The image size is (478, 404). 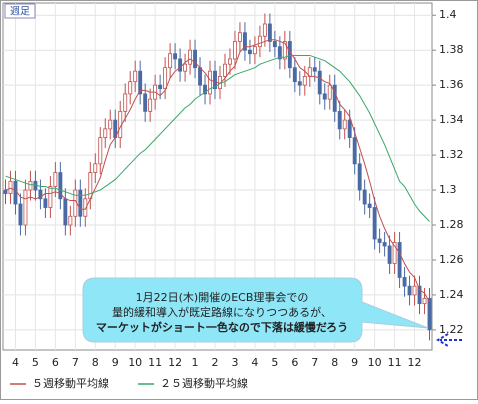 What do you see at coordinates (451, 119) in the screenshot?
I see `y-tick-label: 1.34` at bounding box center [451, 119].